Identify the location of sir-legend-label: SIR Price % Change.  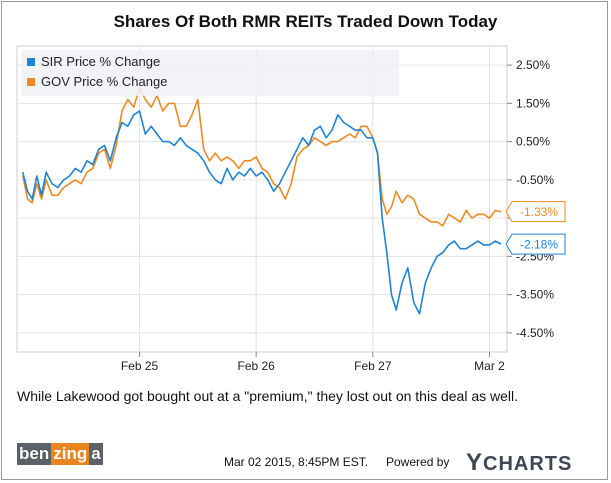
(100, 61).